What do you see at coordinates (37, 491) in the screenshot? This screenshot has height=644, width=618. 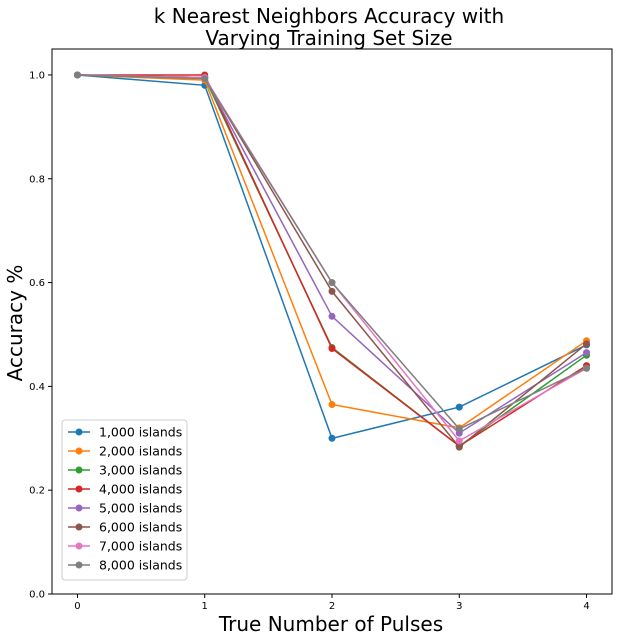 I see `y-tick-label: 0.2` at bounding box center [37, 491].